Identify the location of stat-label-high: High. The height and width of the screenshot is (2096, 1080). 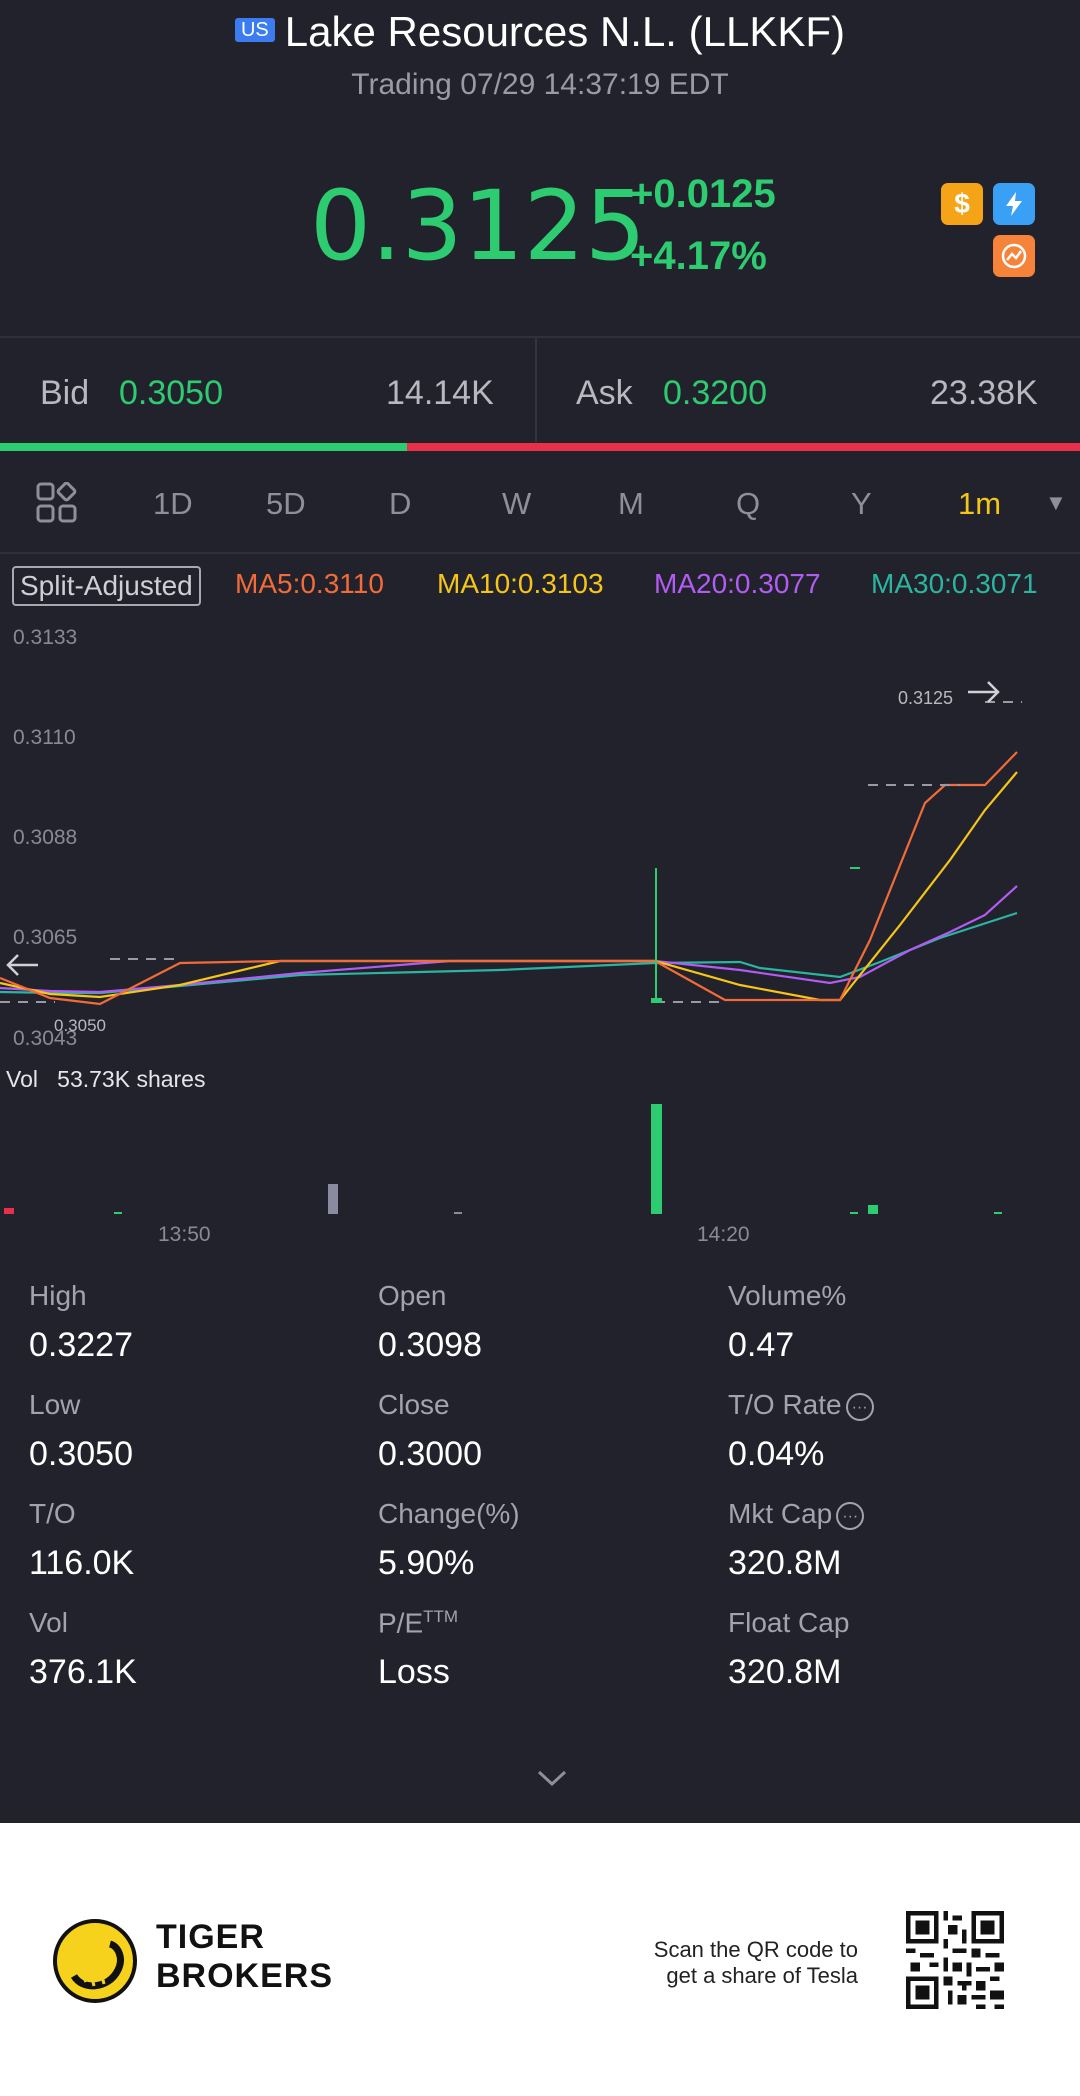
(58, 1295).